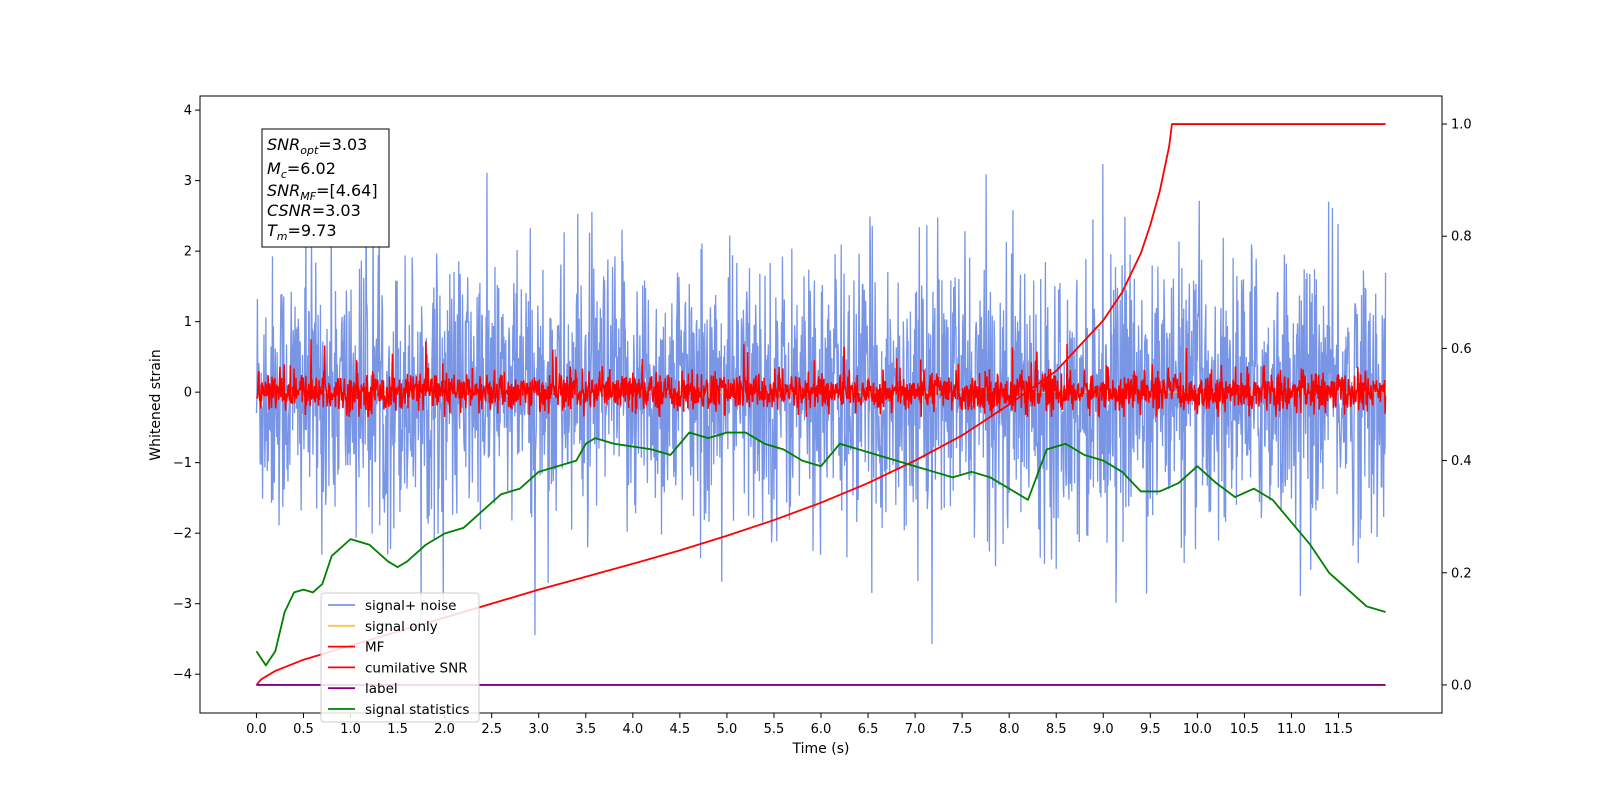 The width and height of the screenshot is (1600, 800). What do you see at coordinates (1338, 729) in the screenshot?
I see `x-tick-label: 11.5` at bounding box center [1338, 729].